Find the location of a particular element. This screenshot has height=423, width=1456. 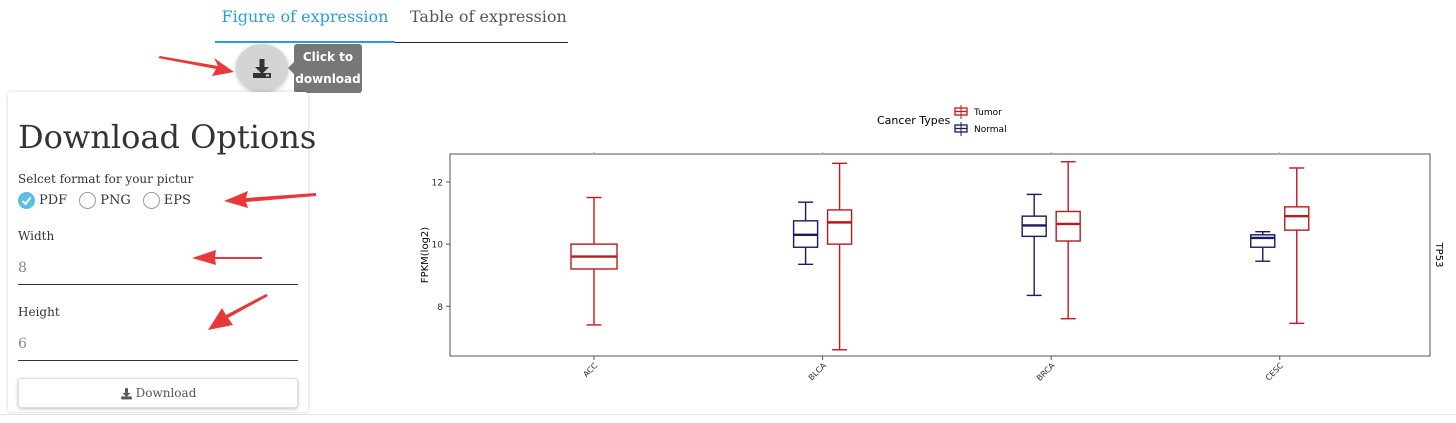

width-label: Width is located at coordinates (36, 236).